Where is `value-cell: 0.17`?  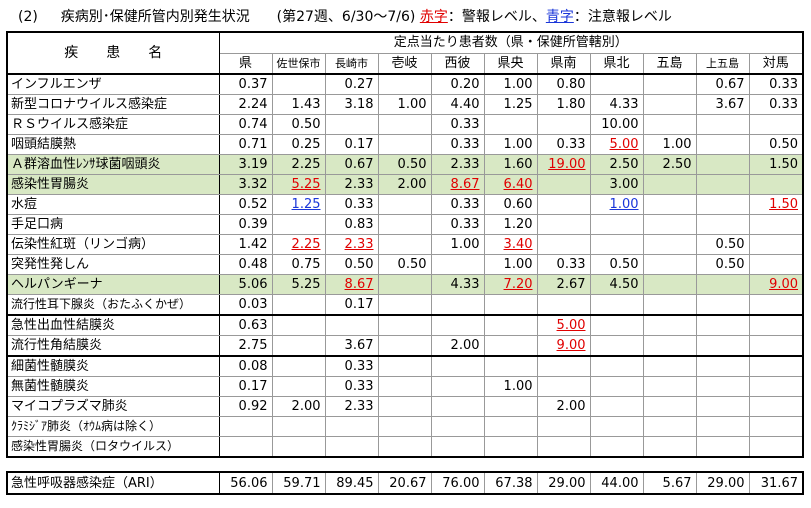 value-cell: 0.17 is located at coordinates (245, 386).